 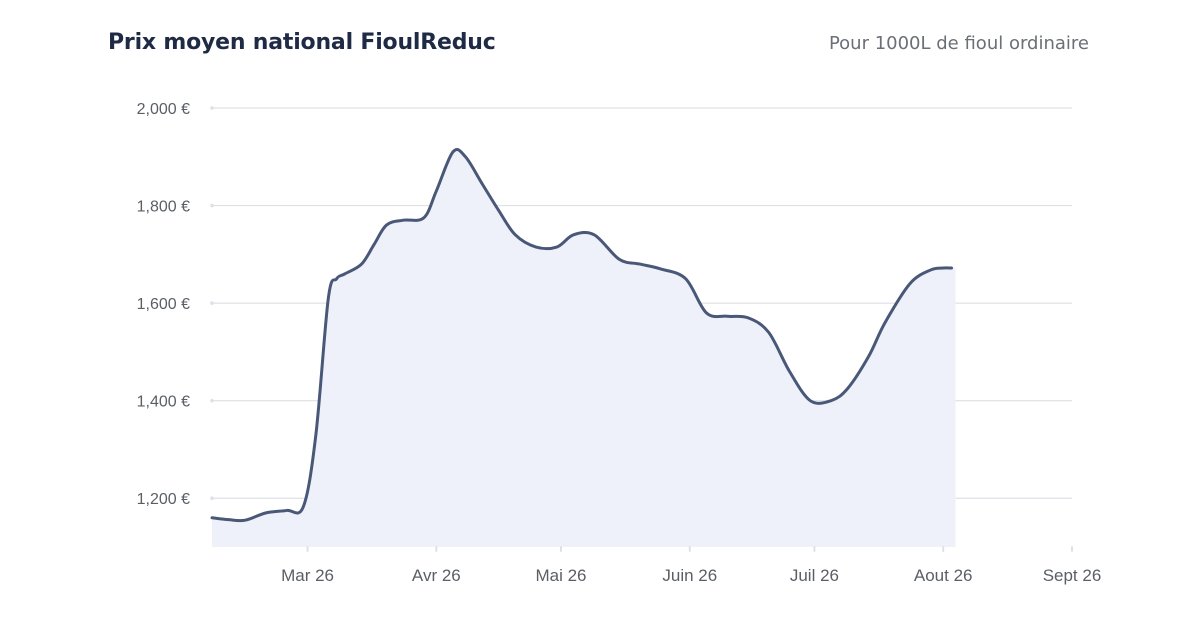 What do you see at coordinates (689, 575) in the screenshot?
I see `x-tick-label: Juin 26` at bounding box center [689, 575].